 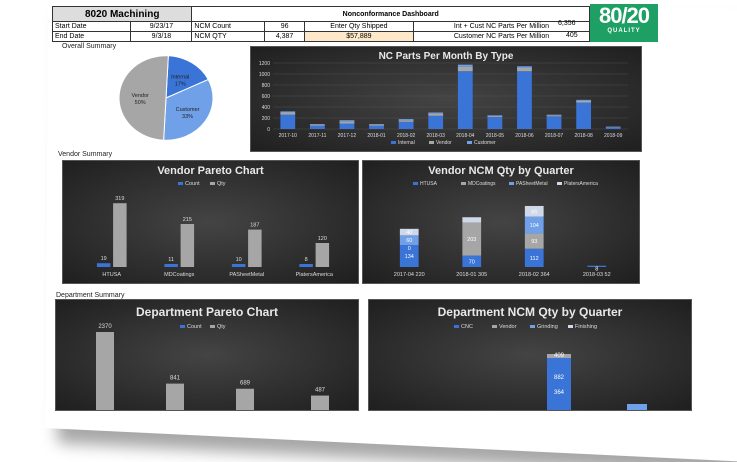 What do you see at coordinates (187, 117) in the screenshot?
I see `pie-data-label: 33%` at bounding box center [187, 117].